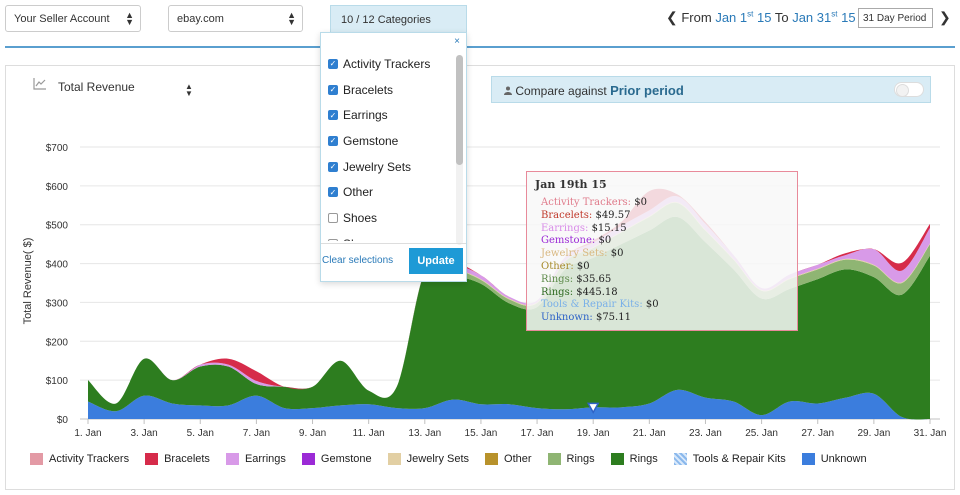  I want to click on date-range: ❮ From Jan 1st 15 To Jan 31st 15, so click(761, 17).